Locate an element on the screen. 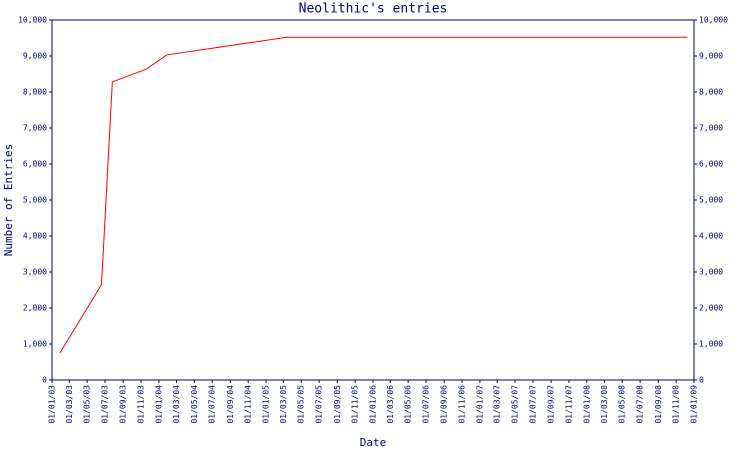 This screenshot has height=450, width=750. x-tick-label: 01/09/05 is located at coordinates (337, 404).